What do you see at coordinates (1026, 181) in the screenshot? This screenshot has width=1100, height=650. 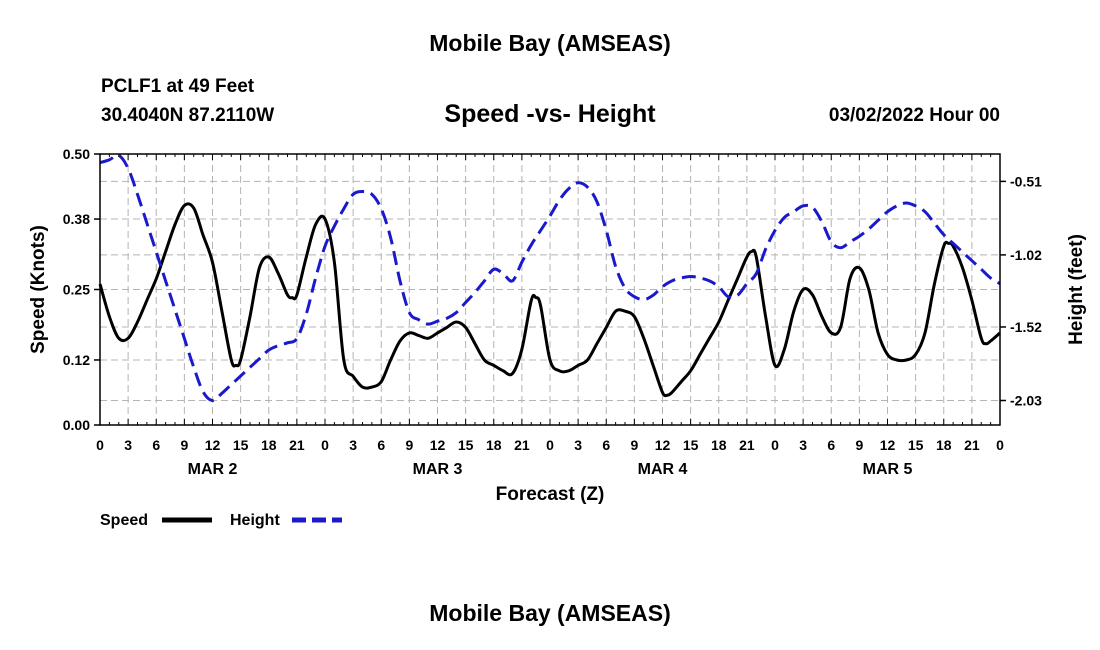 I see `y2-tick-label: -0.51` at bounding box center [1026, 181].